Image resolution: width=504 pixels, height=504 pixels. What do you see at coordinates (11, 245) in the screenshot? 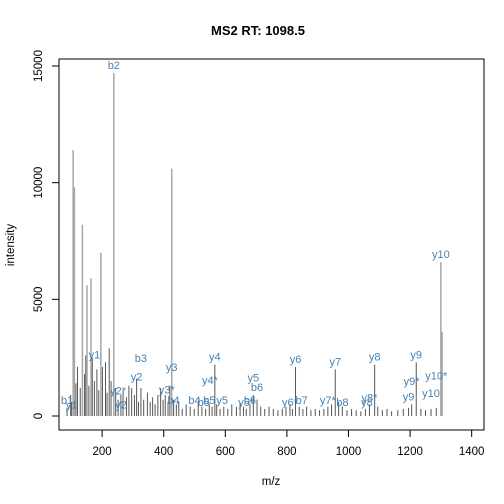
I see `y-axis-label: intensity` at bounding box center [11, 245].